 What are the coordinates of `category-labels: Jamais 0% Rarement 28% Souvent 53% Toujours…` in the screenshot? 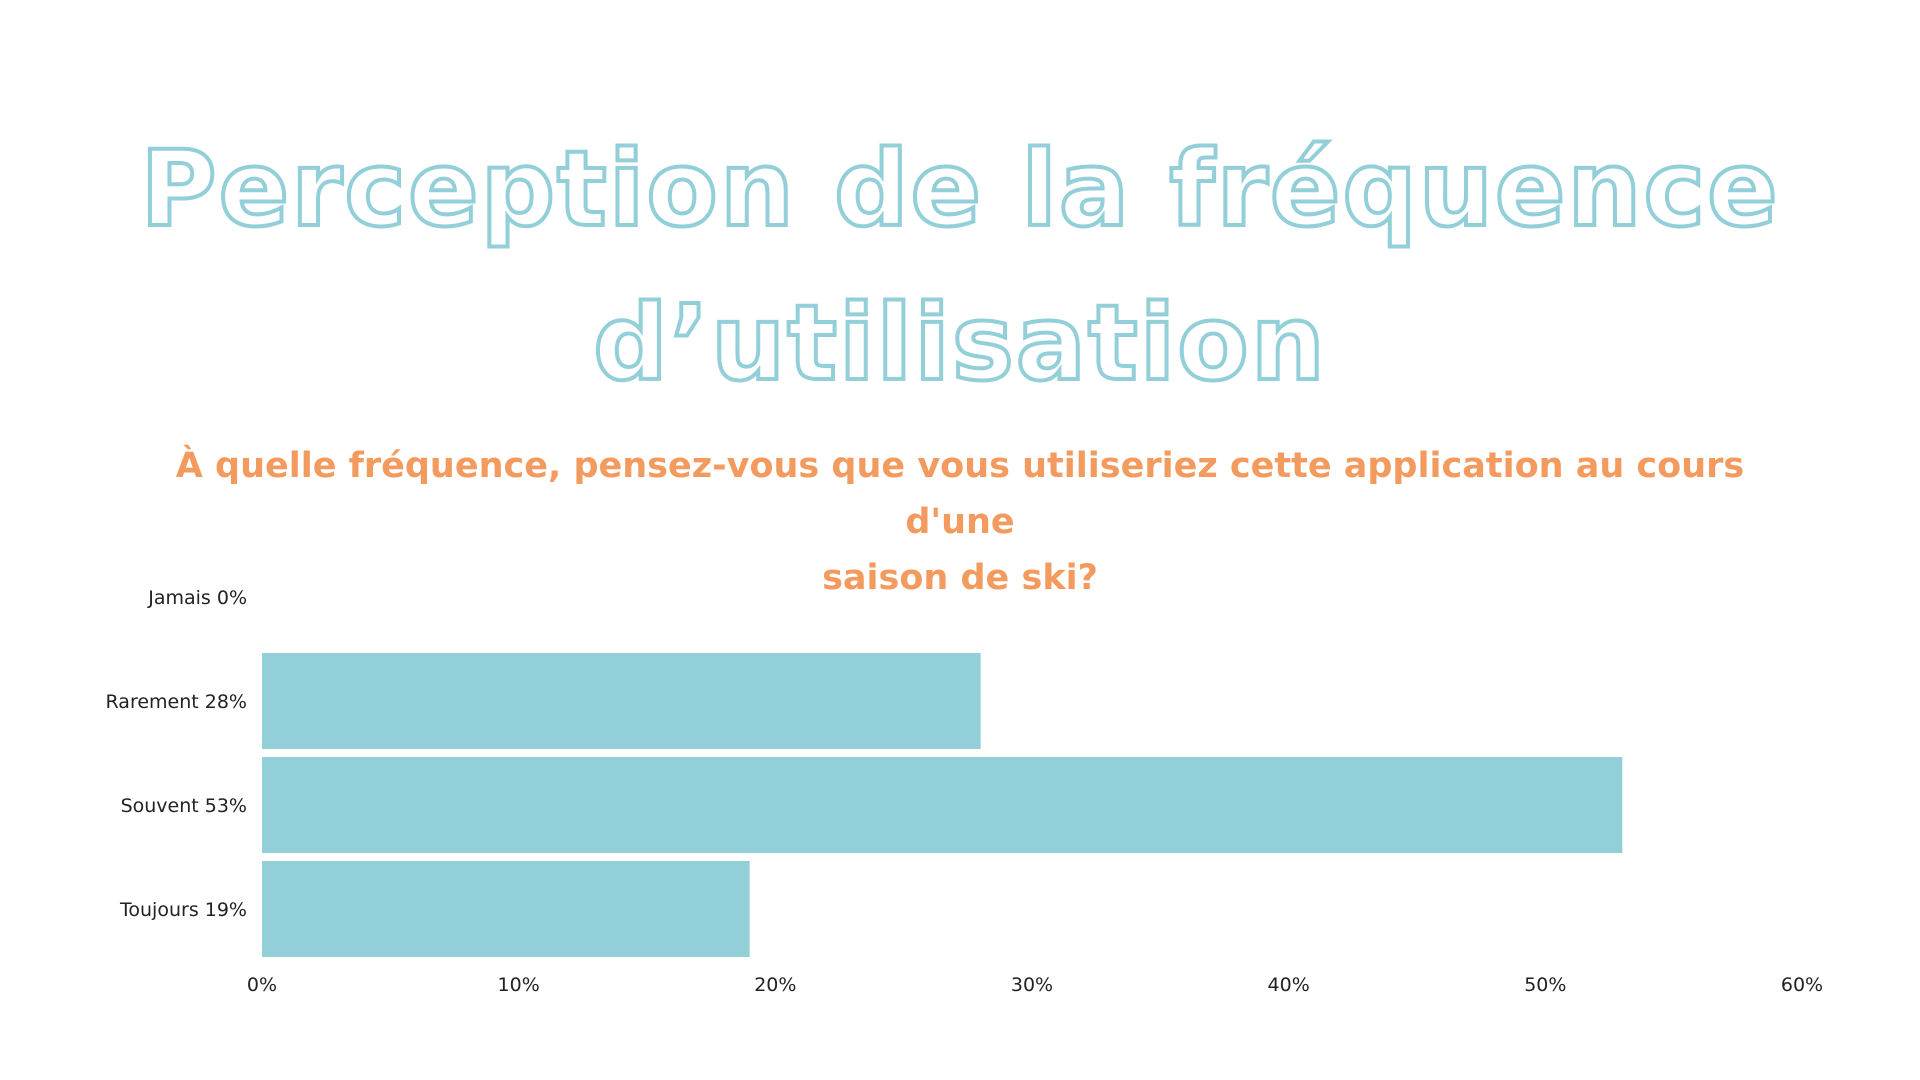 It's located at (176, 754).